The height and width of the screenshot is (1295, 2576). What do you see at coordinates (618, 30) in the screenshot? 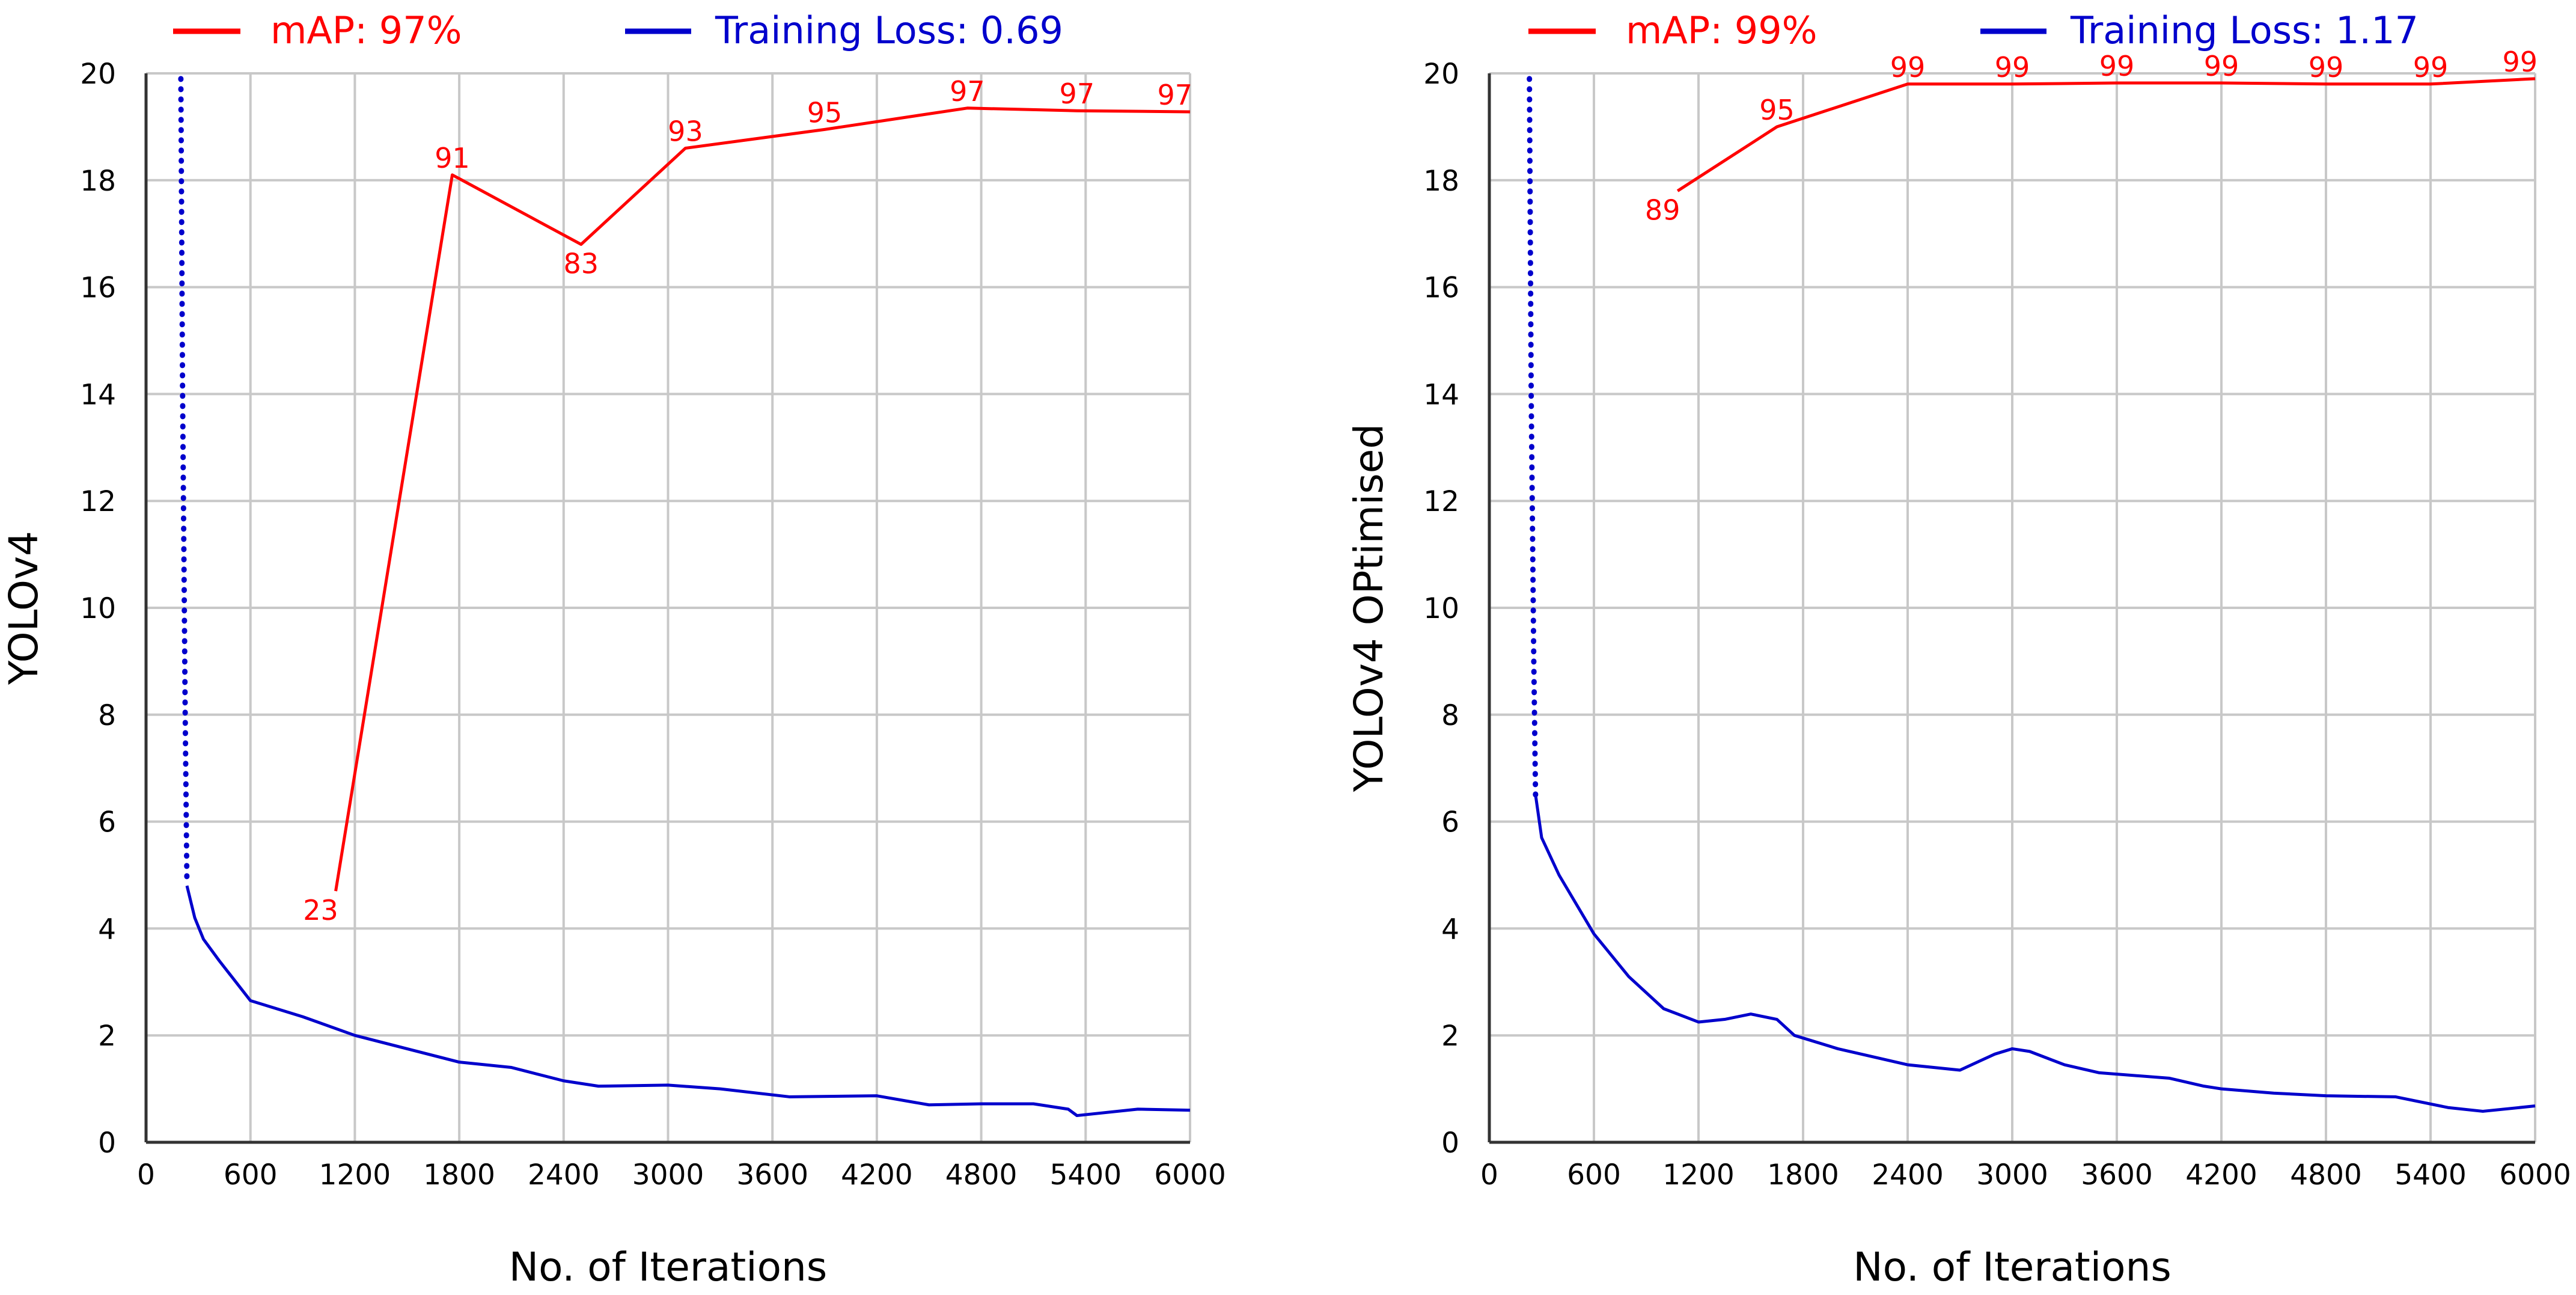
I see `legend: mAP: 97% Training Loss: 0.69` at bounding box center [618, 30].